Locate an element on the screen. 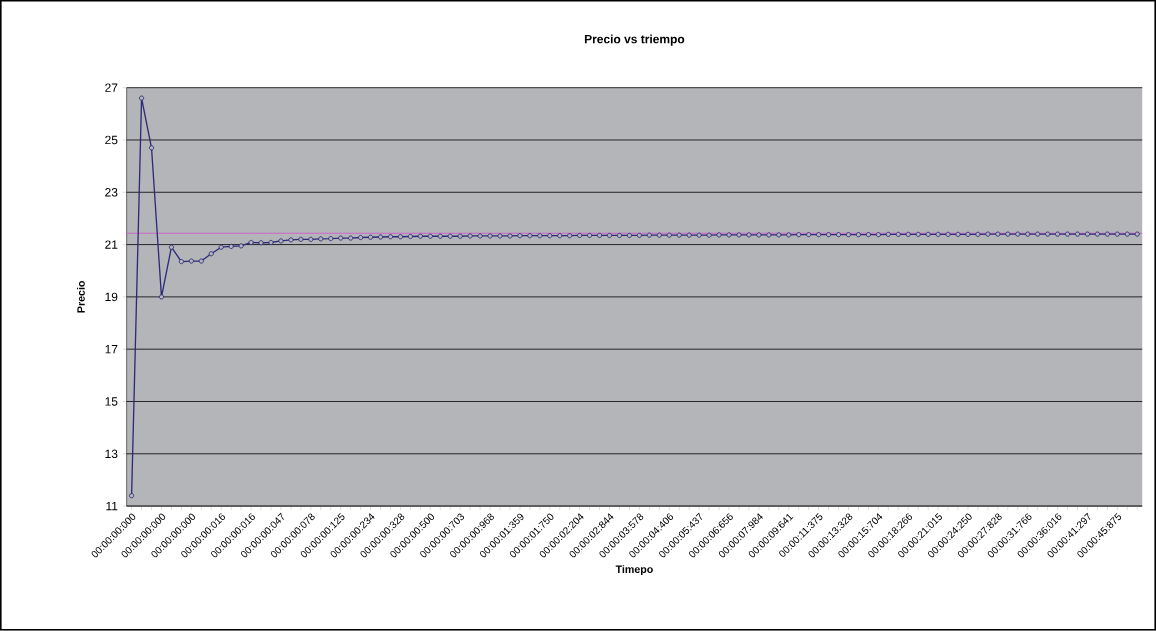 This screenshot has width=1156, height=631. y-tick-label: 17 is located at coordinates (111, 349).